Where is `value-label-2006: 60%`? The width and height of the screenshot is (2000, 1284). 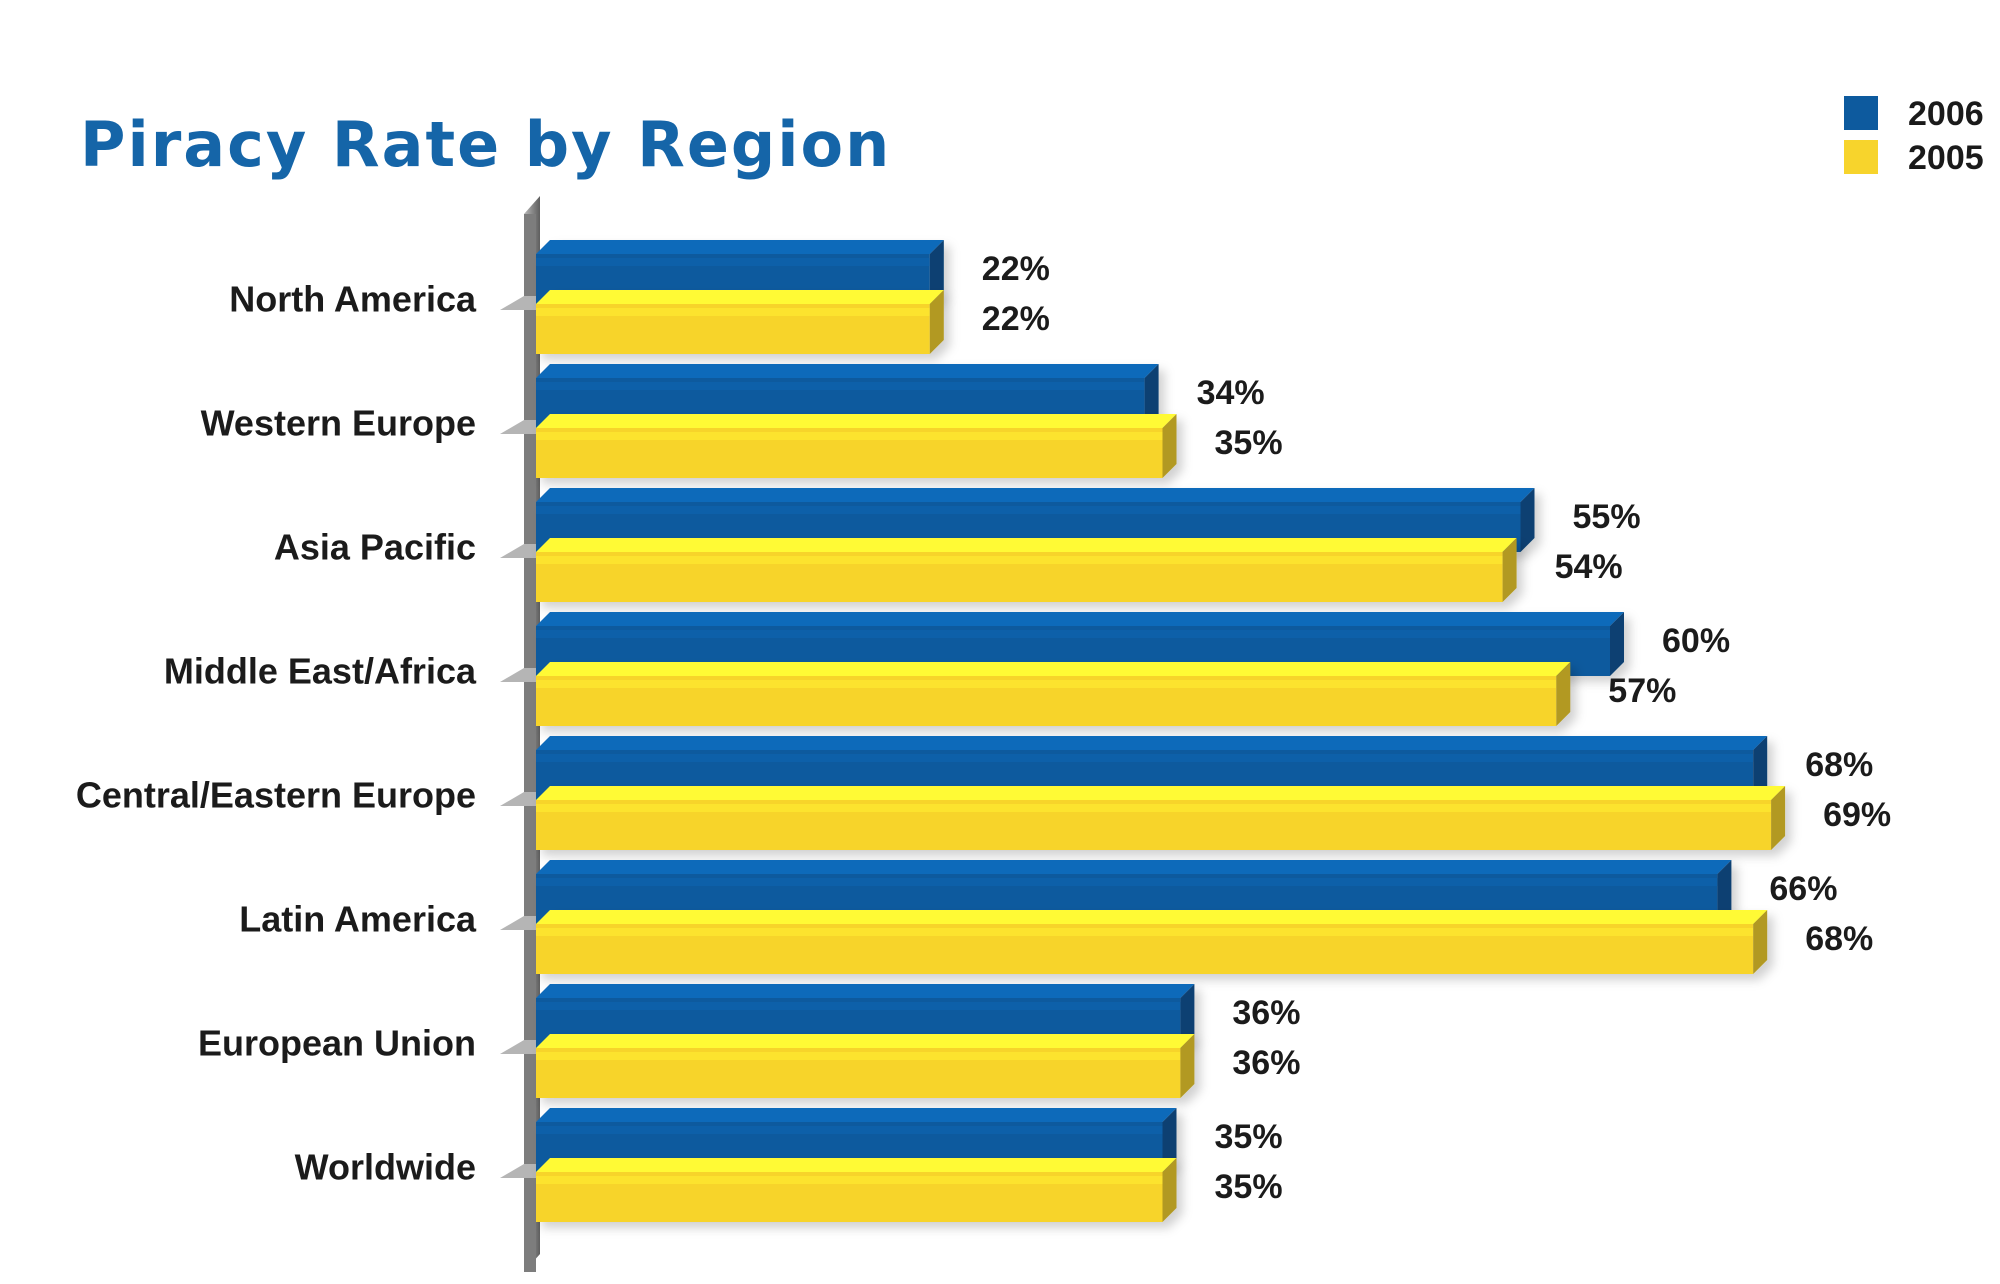 value-label-2006: 60% is located at coordinates (1696, 641).